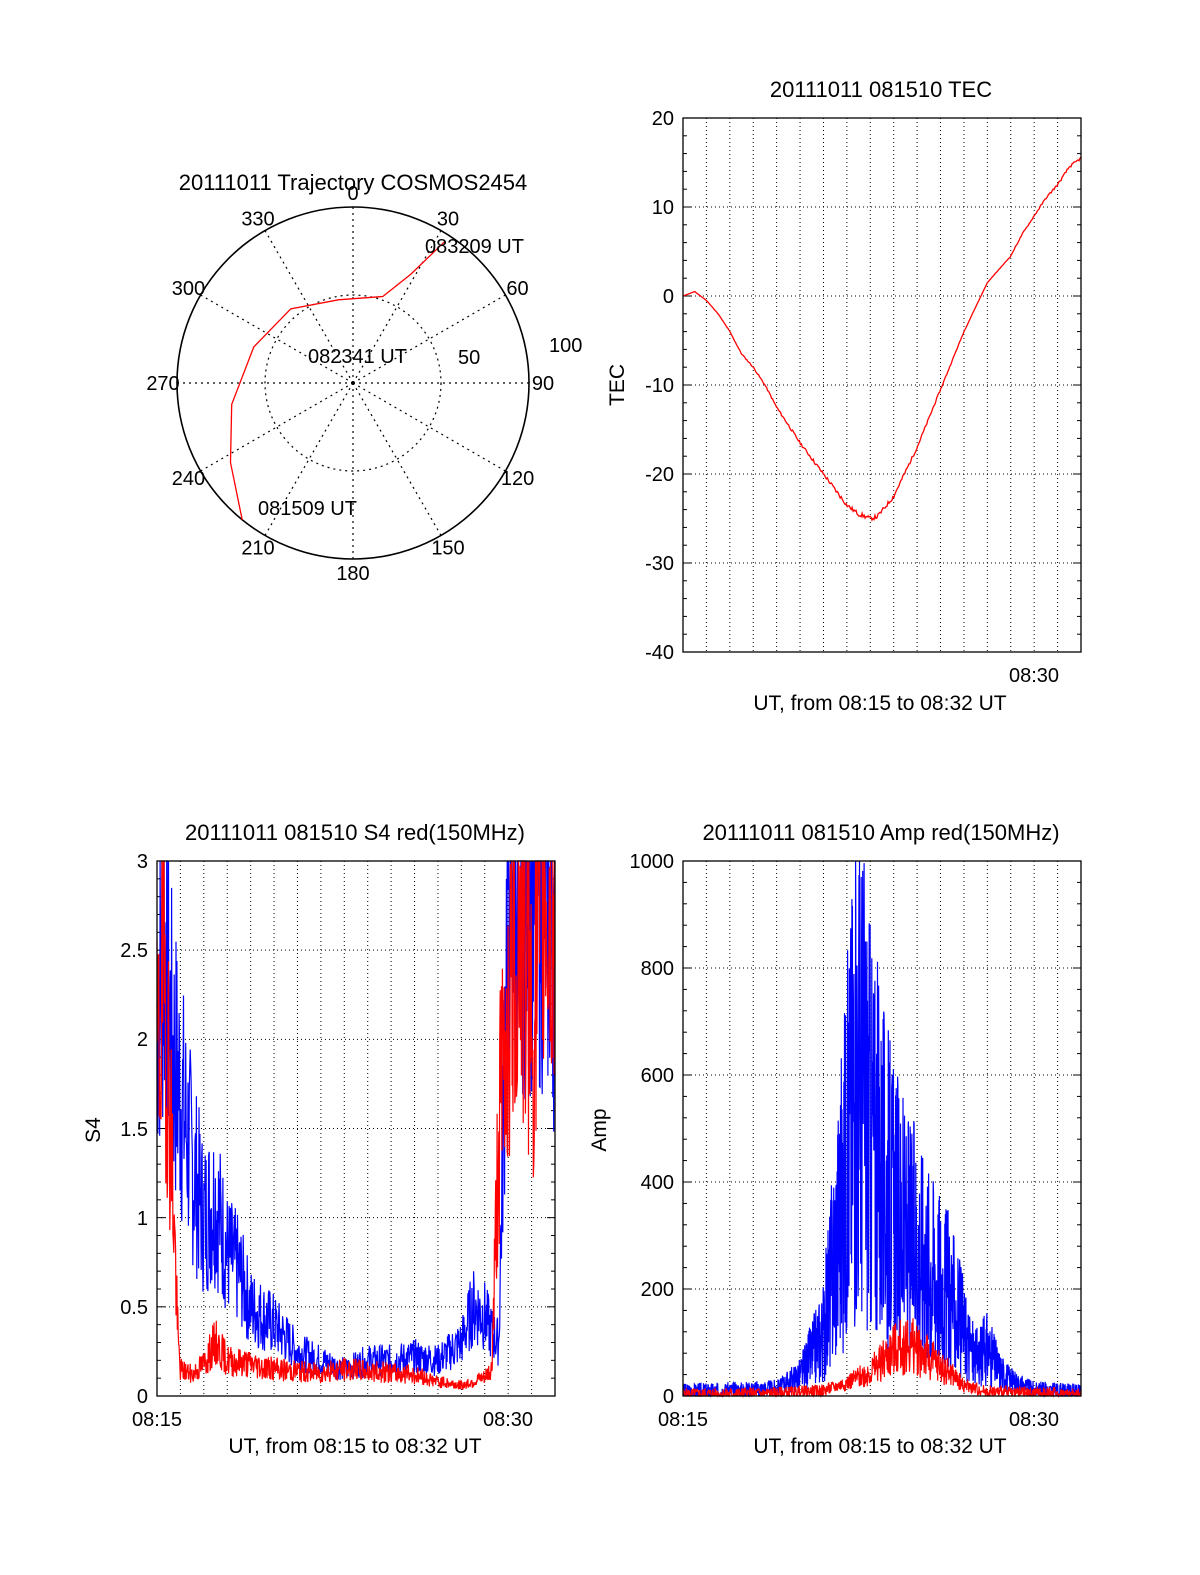 This screenshot has width=1200, height=1575. What do you see at coordinates (356, 1120) in the screenshot?
I see `s4-series-blue` at bounding box center [356, 1120].